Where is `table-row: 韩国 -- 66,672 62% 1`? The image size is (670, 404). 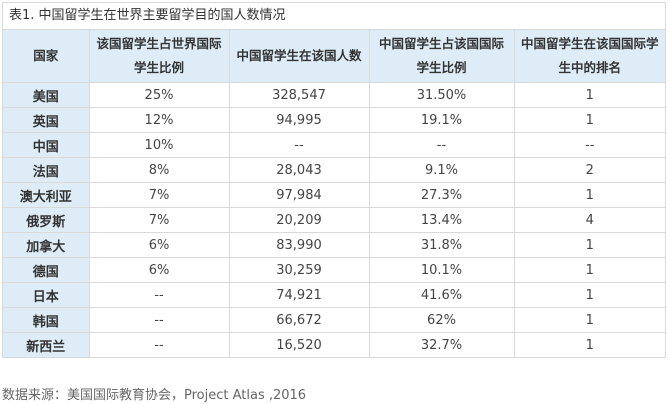
table-row: 韩国 -- 66,672 62% 1 is located at coordinates (334, 320).